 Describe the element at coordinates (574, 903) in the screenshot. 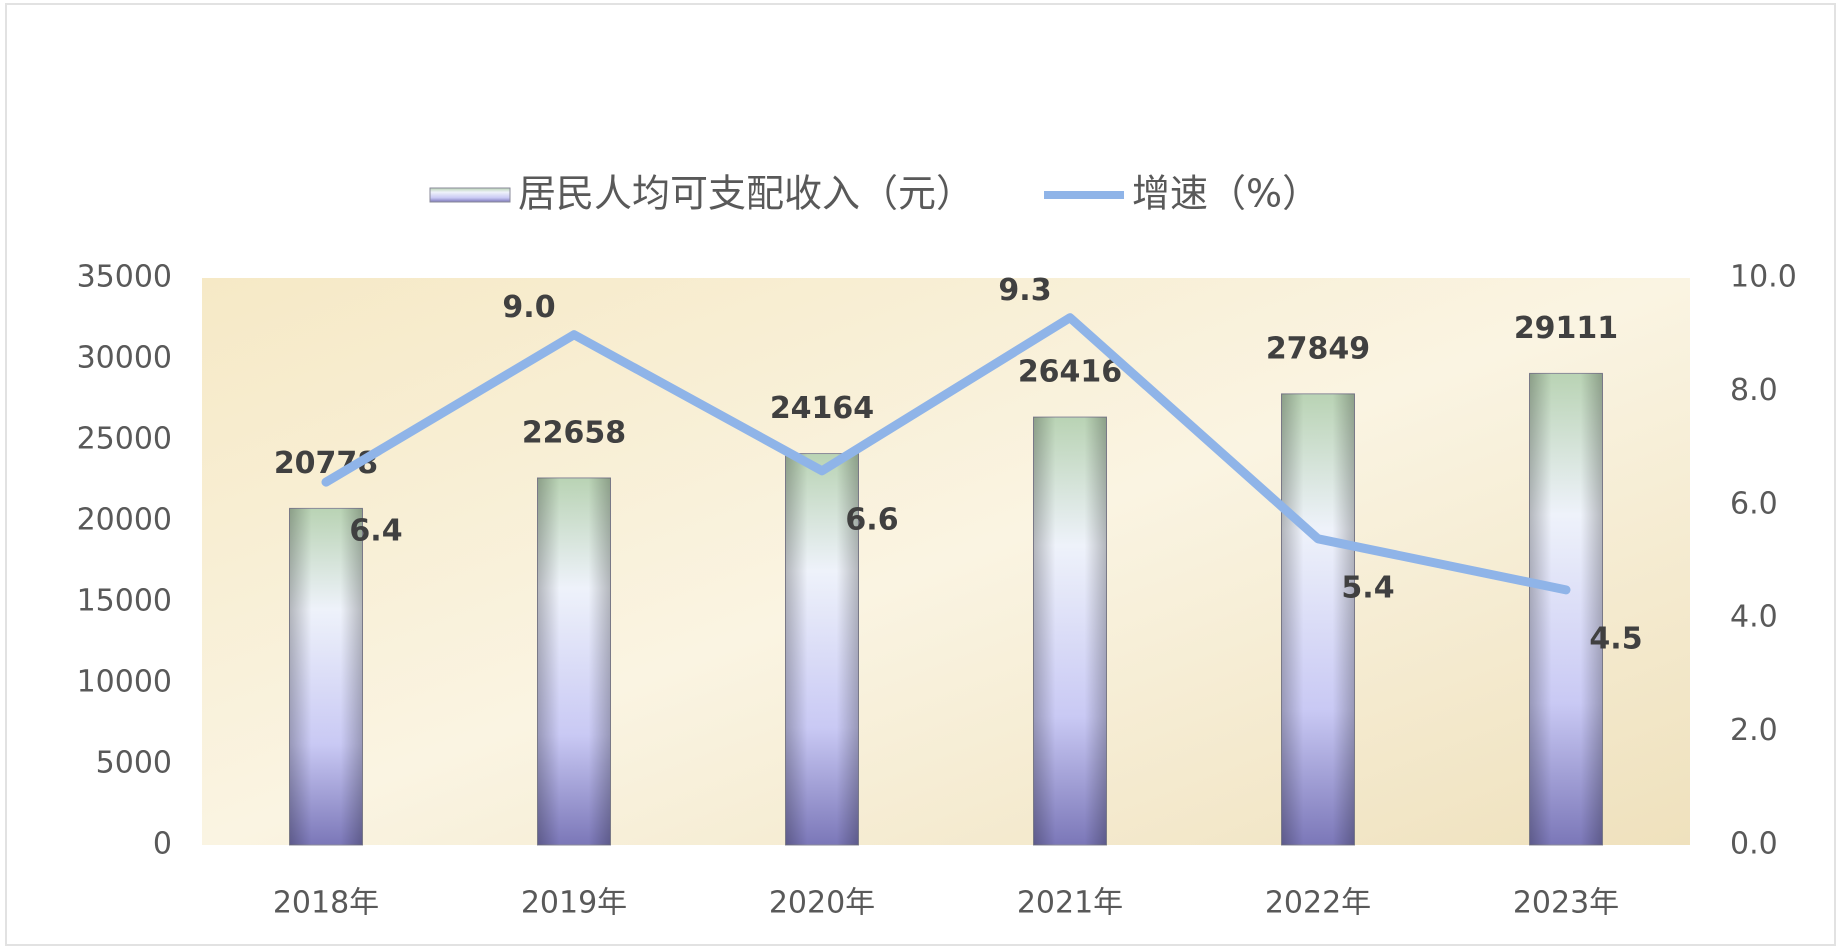

I see `x-tick-label: 2019年` at that location.